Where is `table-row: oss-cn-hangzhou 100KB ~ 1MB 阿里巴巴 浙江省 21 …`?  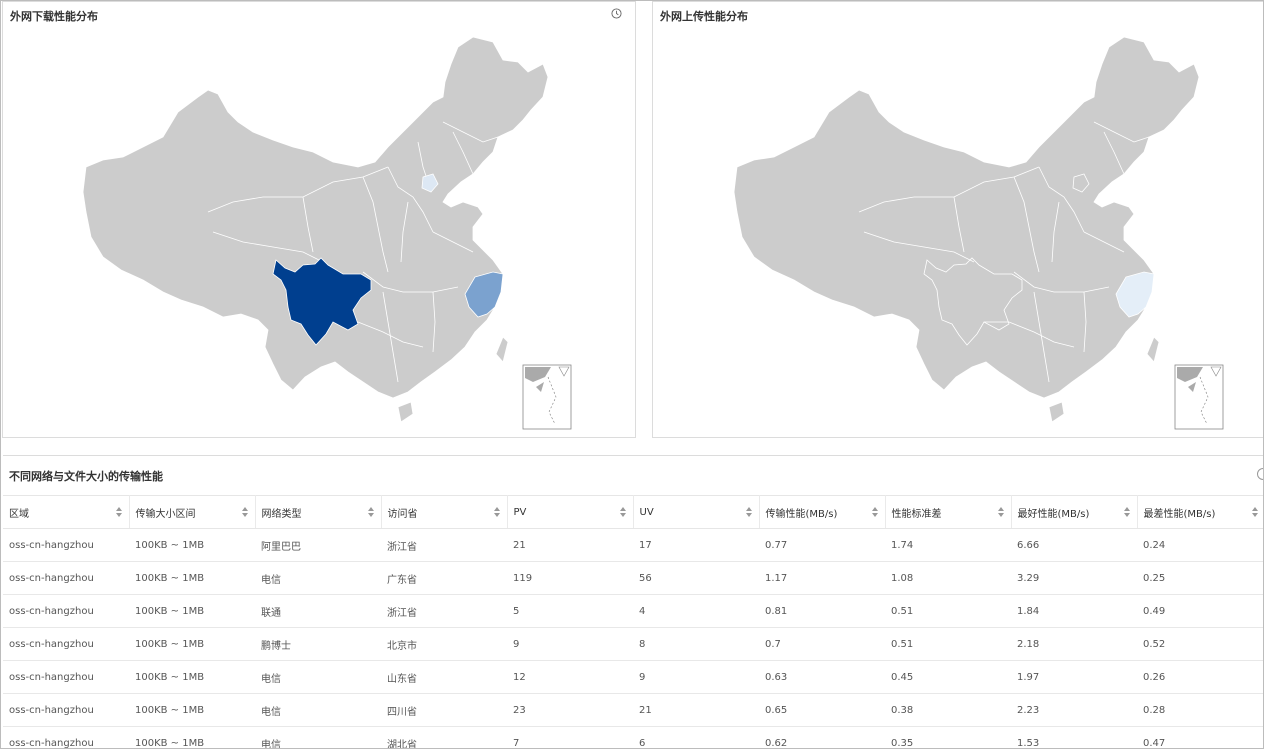
table-row: oss-cn-hangzhou 100KB ~ 1MB 阿里巴巴 浙江省 21 … is located at coordinates (633, 545).